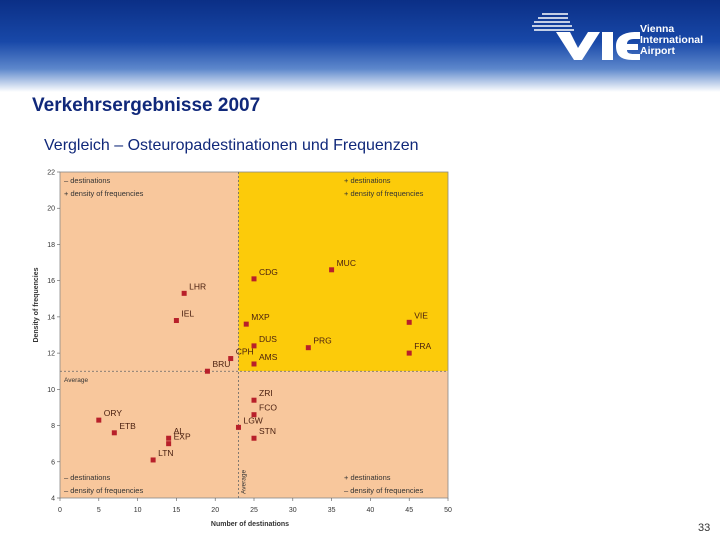 The width and height of the screenshot is (720, 540). What do you see at coordinates (343, 434) in the screenshot?
I see `quadrant-bottom-right` at bounding box center [343, 434].